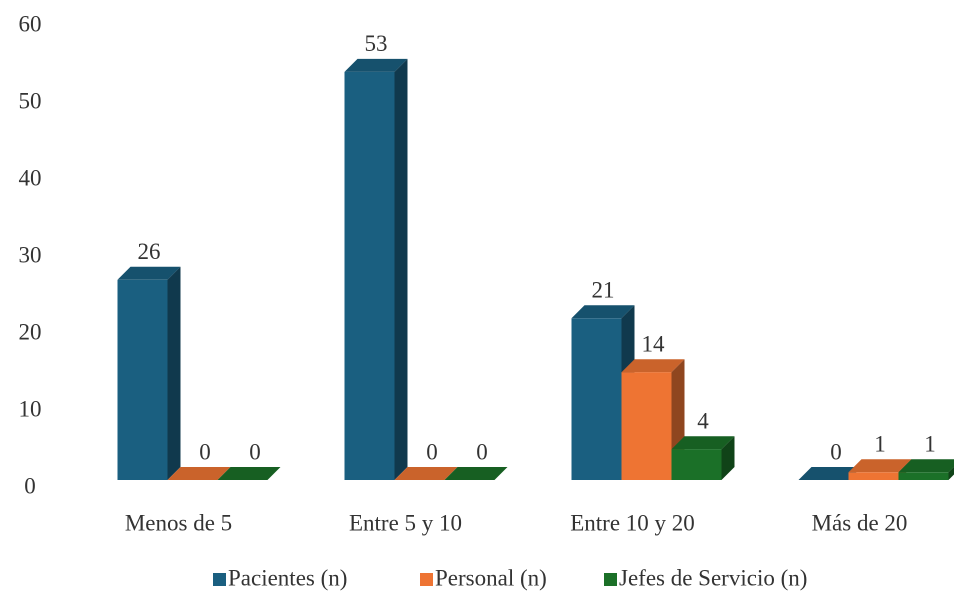 Image resolution: width=954 pixels, height=601 pixels. Describe the element at coordinates (603, 290) in the screenshot. I see `data-label: 21` at that location.